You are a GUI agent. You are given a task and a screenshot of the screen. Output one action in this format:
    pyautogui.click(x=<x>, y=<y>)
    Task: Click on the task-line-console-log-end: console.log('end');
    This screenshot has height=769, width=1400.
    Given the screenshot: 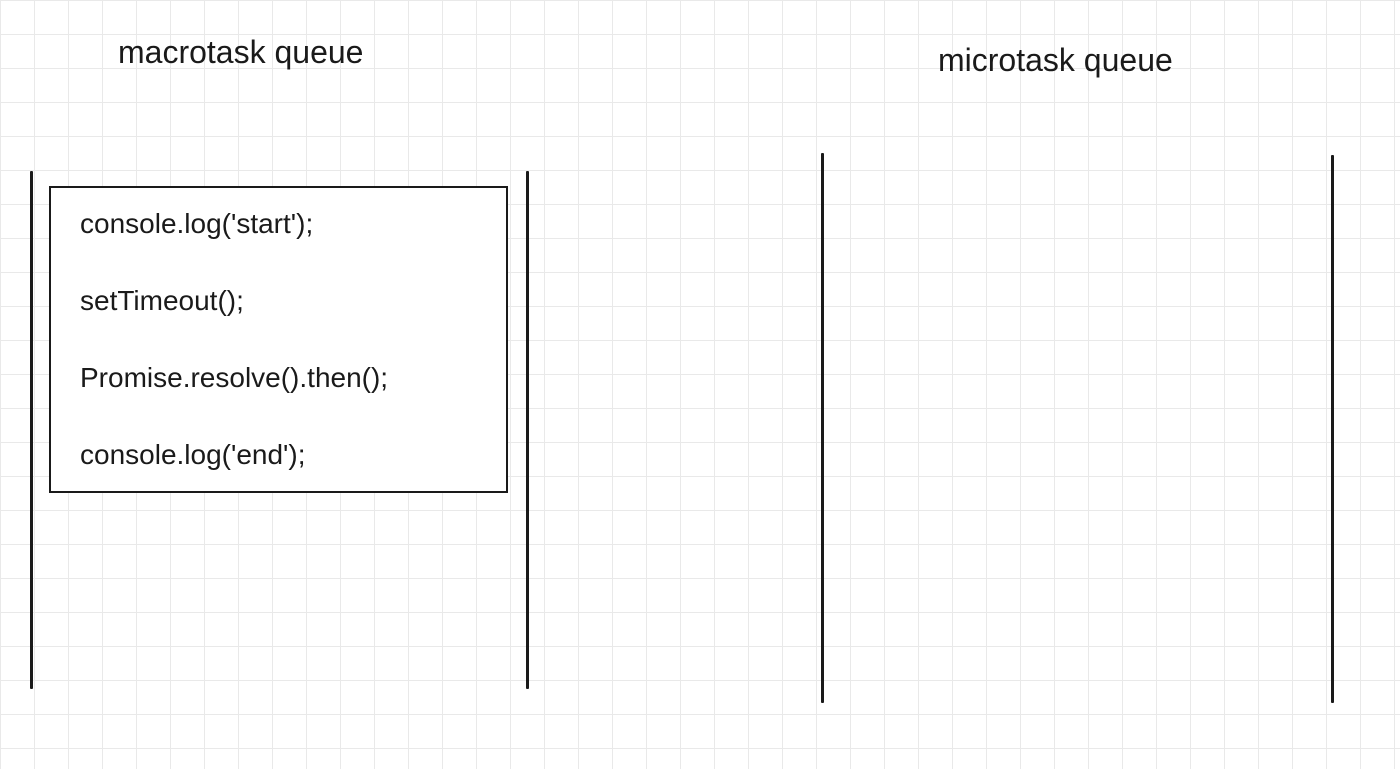 What is the action you would take?
    pyautogui.click(x=193, y=454)
    